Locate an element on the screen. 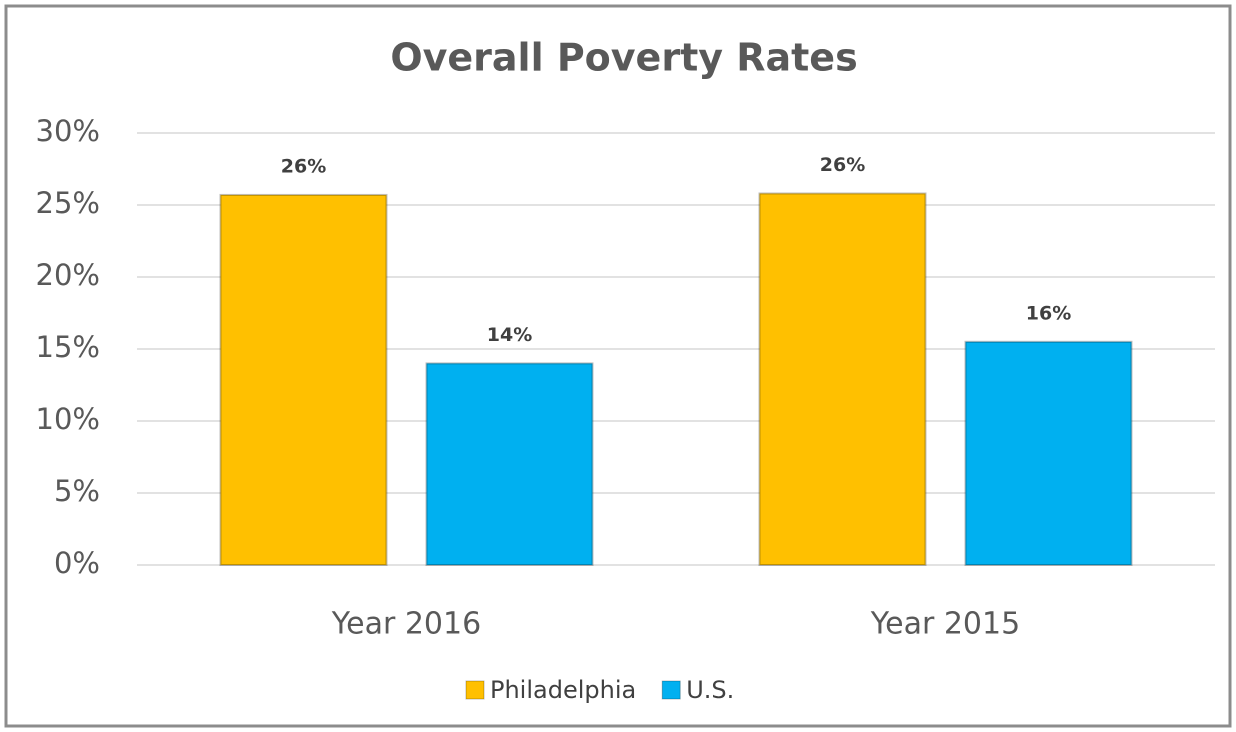  y-tick-label: 5% is located at coordinates (77, 491).